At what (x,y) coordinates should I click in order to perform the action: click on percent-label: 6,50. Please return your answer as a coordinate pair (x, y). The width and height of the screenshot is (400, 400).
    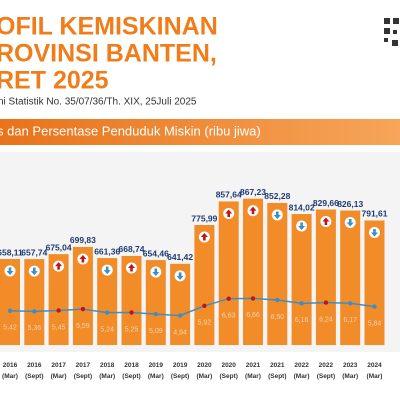
    Looking at the image, I should click on (277, 317).